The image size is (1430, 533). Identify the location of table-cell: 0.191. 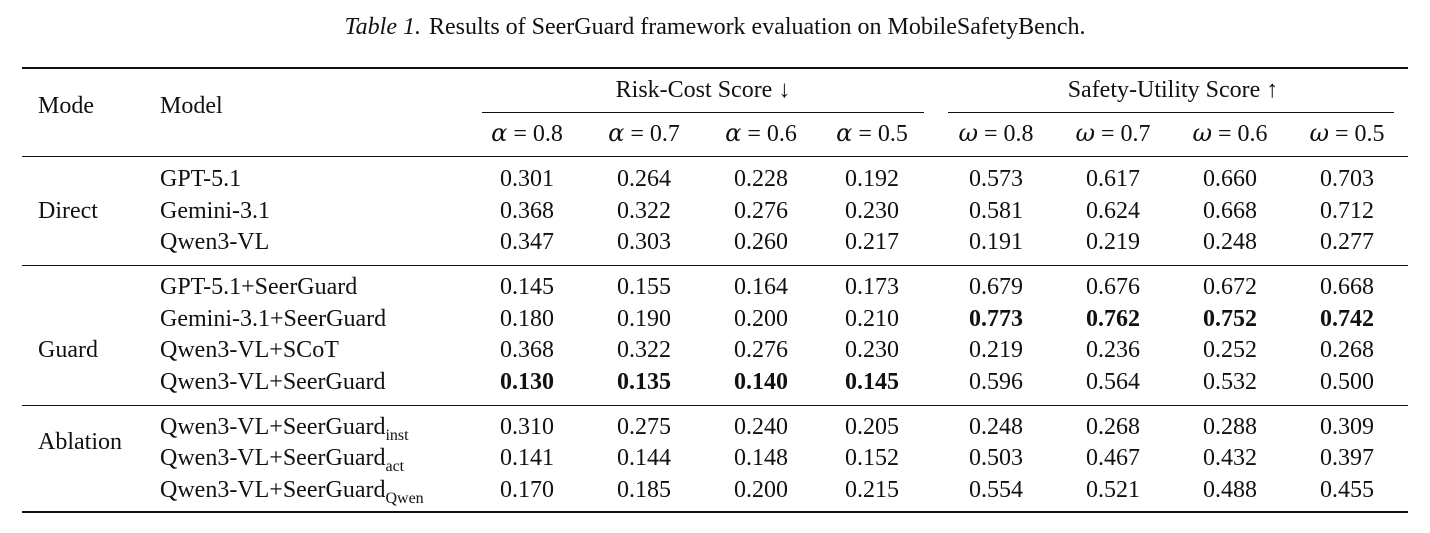
(996, 242).